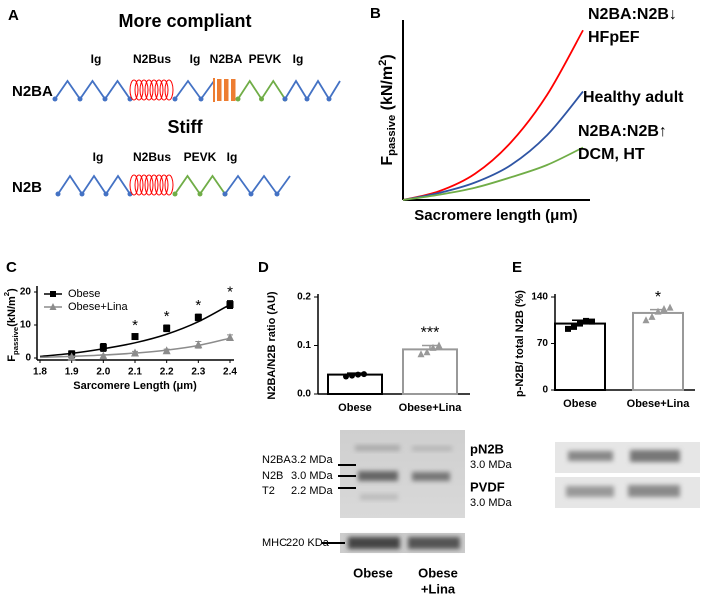 The image size is (709, 600). I want to click on error-bar, so click(430, 347).